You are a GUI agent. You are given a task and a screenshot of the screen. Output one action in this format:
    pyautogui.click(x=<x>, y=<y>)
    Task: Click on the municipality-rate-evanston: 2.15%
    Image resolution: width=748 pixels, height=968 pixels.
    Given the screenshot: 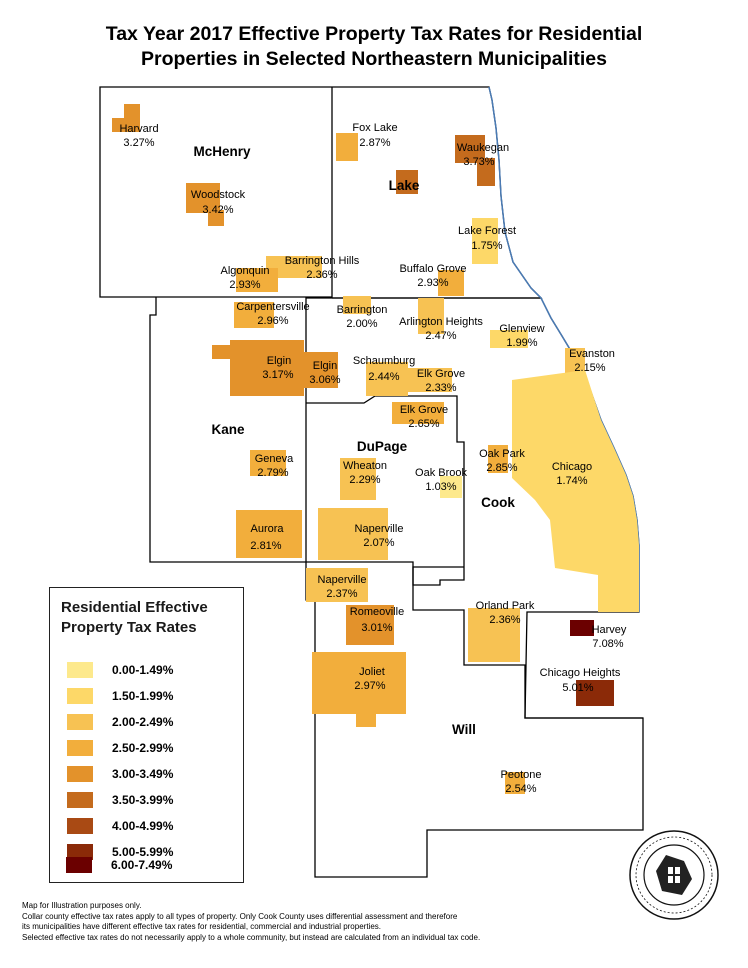 What is the action you would take?
    pyautogui.click(x=589, y=368)
    